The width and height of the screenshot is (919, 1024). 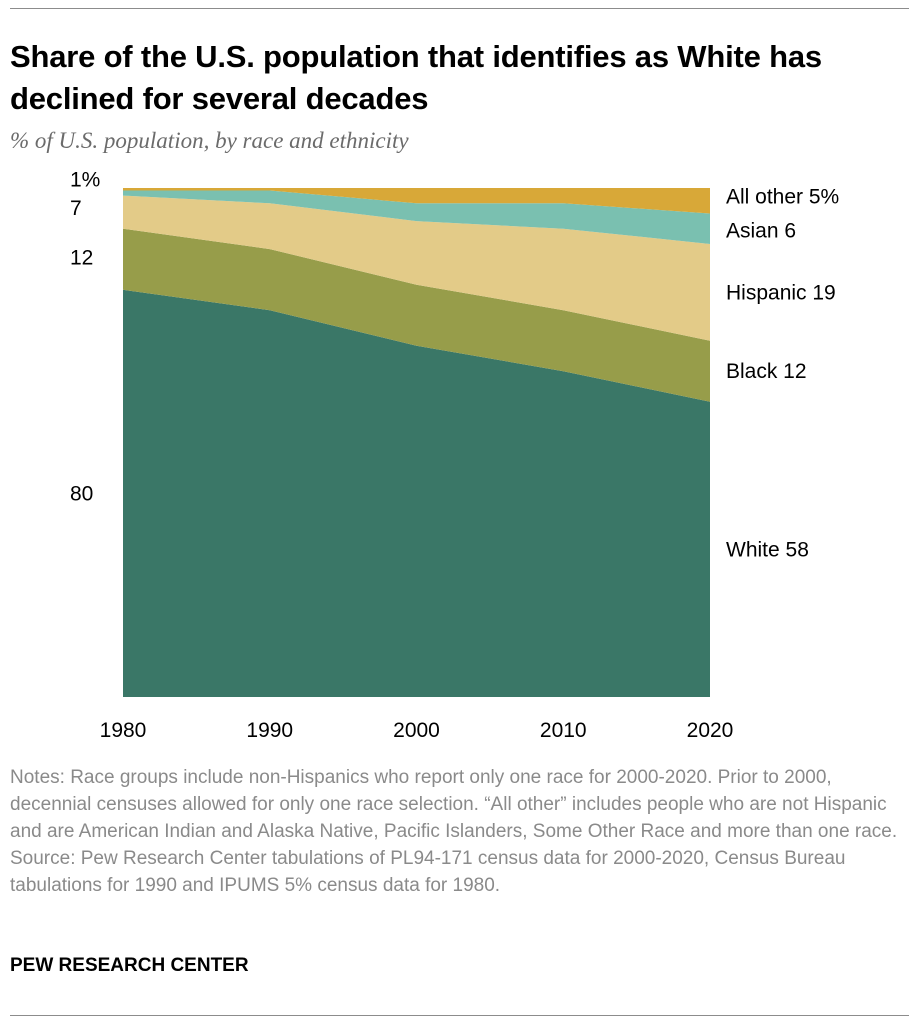 I want to click on end-label-white: White 58, so click(x=767, y=549).